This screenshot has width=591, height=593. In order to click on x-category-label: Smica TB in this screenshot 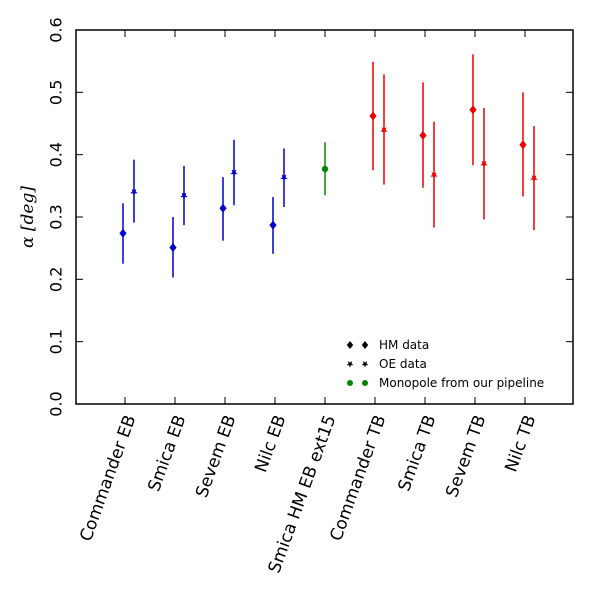, I will do `click(417, 453)`.